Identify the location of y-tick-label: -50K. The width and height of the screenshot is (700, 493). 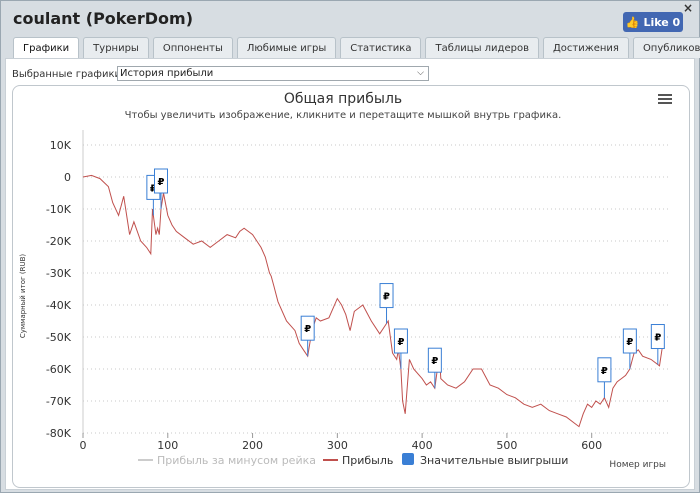
(59, 337).